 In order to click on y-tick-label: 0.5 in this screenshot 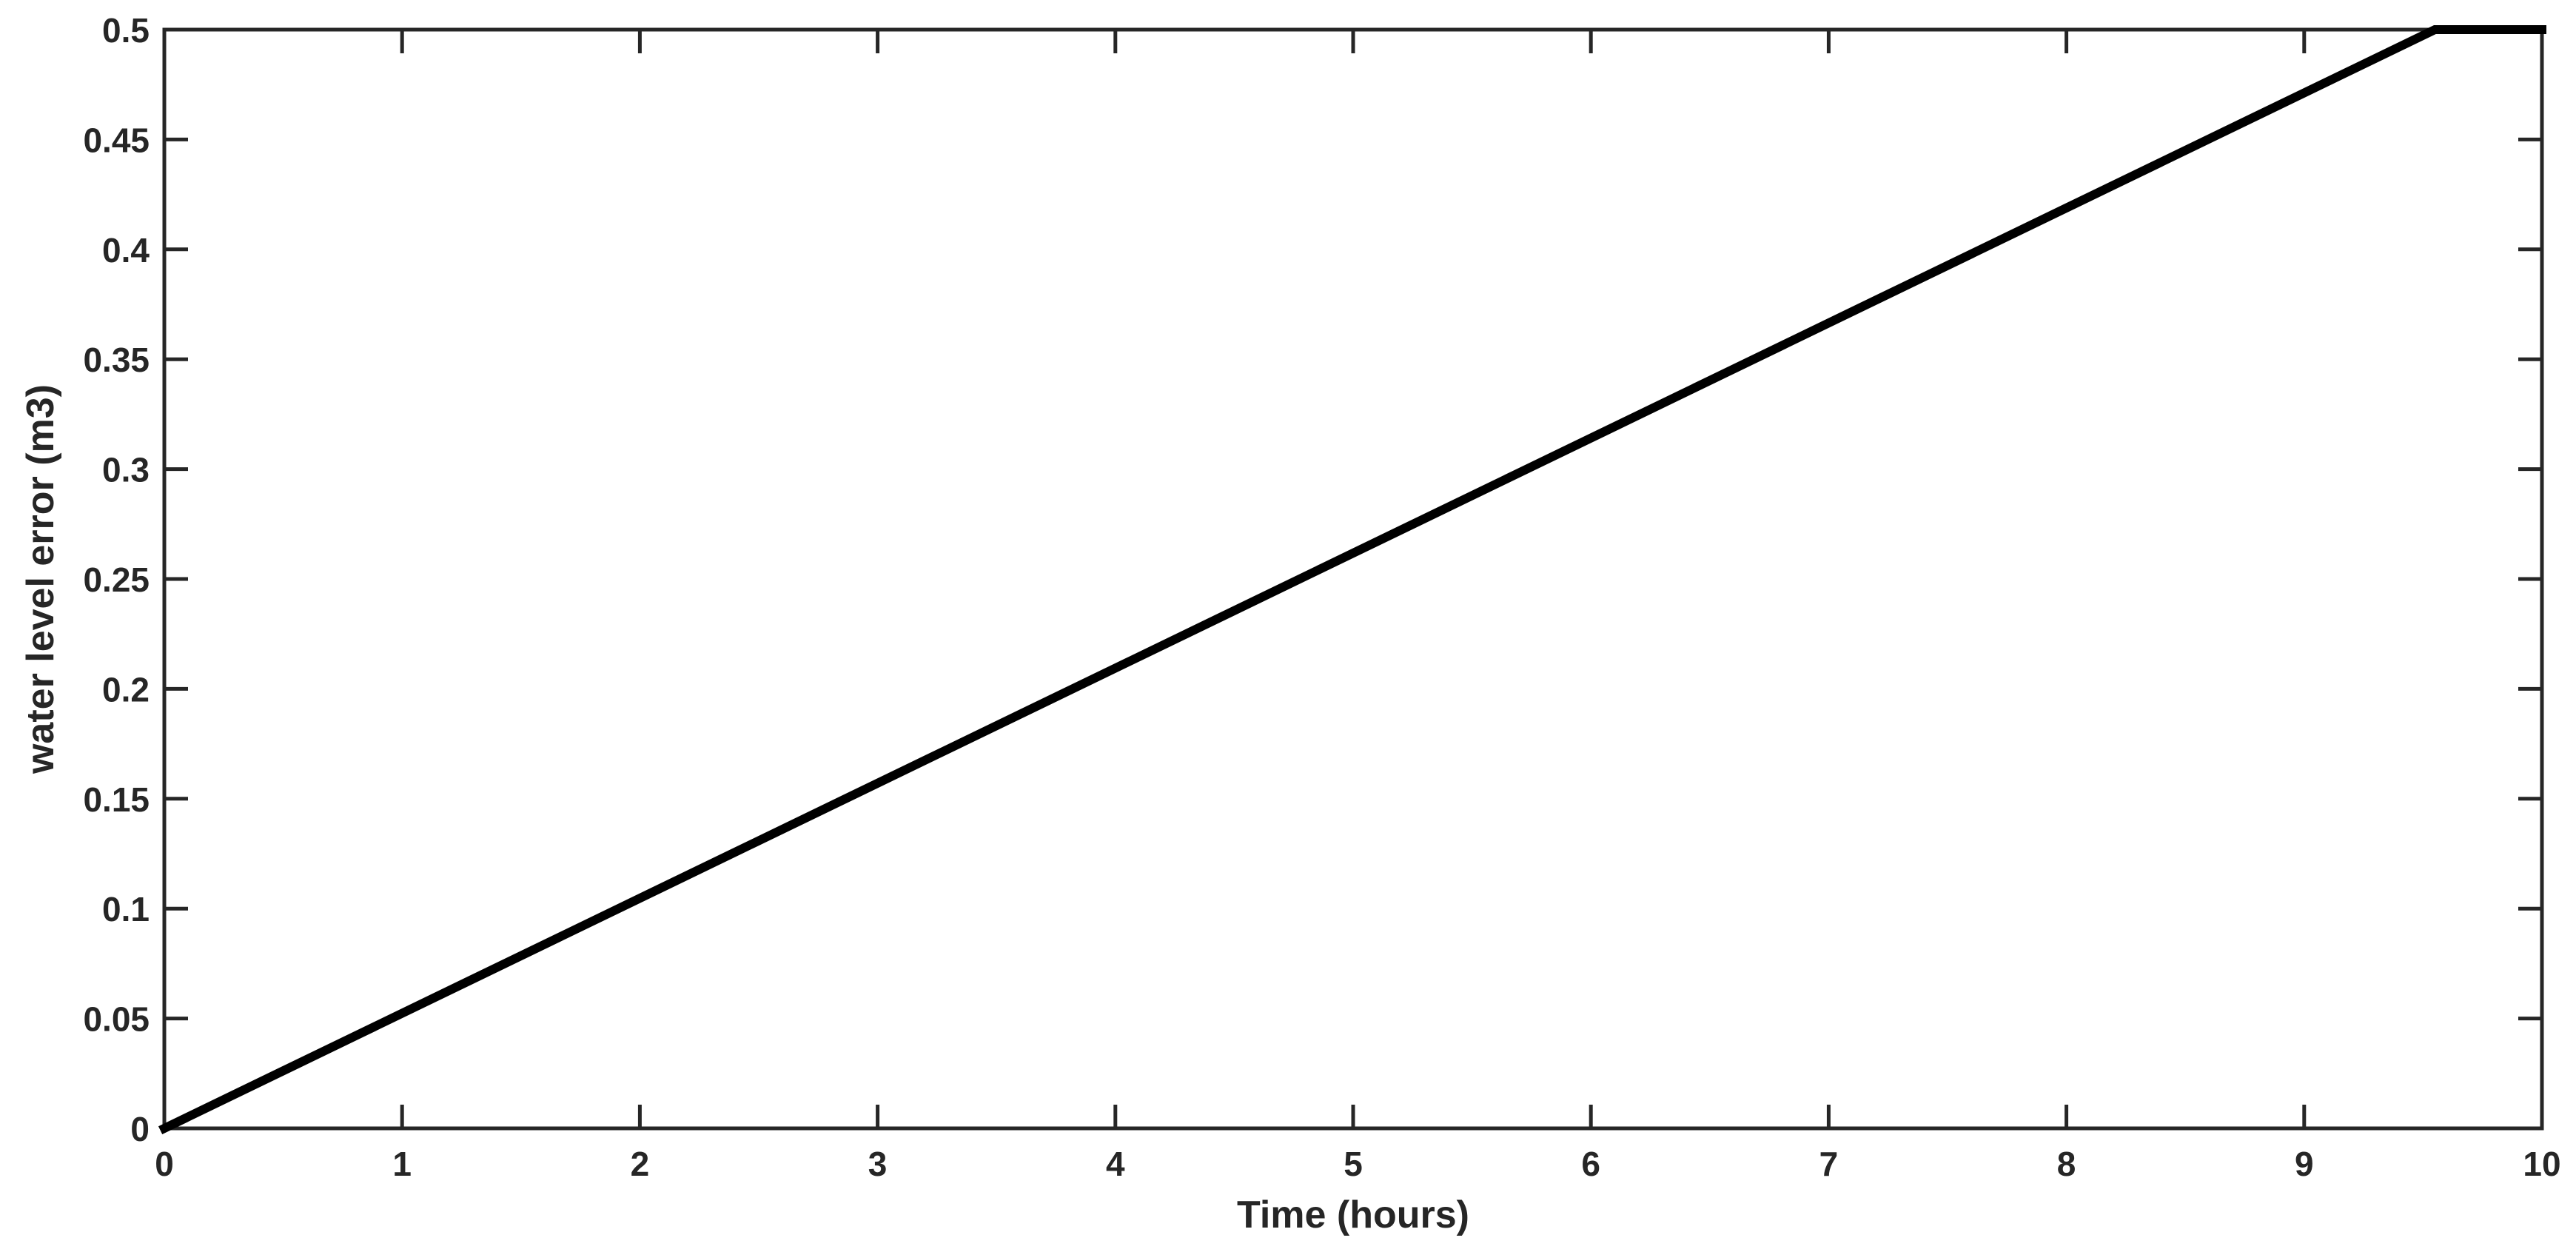, I will do `click(126, 31)`.